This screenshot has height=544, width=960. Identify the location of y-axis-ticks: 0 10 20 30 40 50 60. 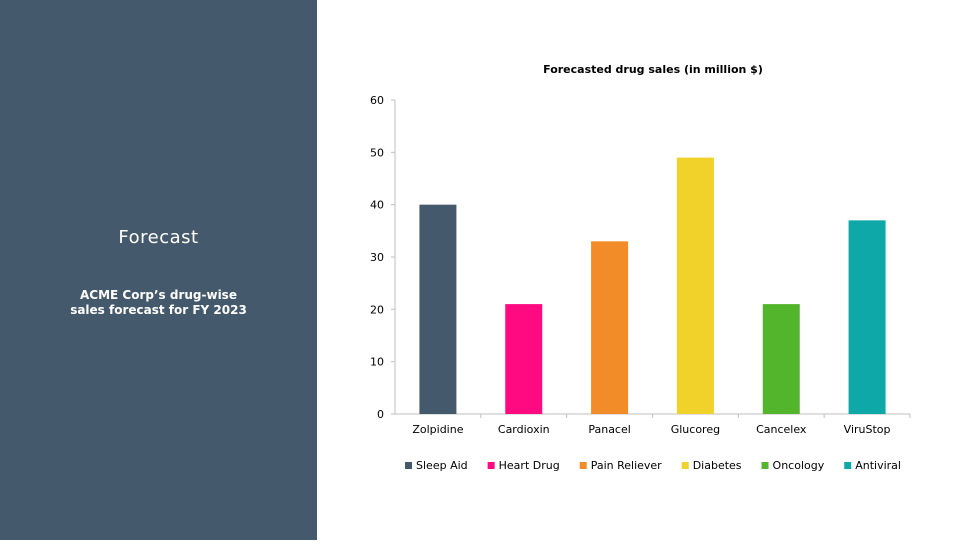
(377, 257).